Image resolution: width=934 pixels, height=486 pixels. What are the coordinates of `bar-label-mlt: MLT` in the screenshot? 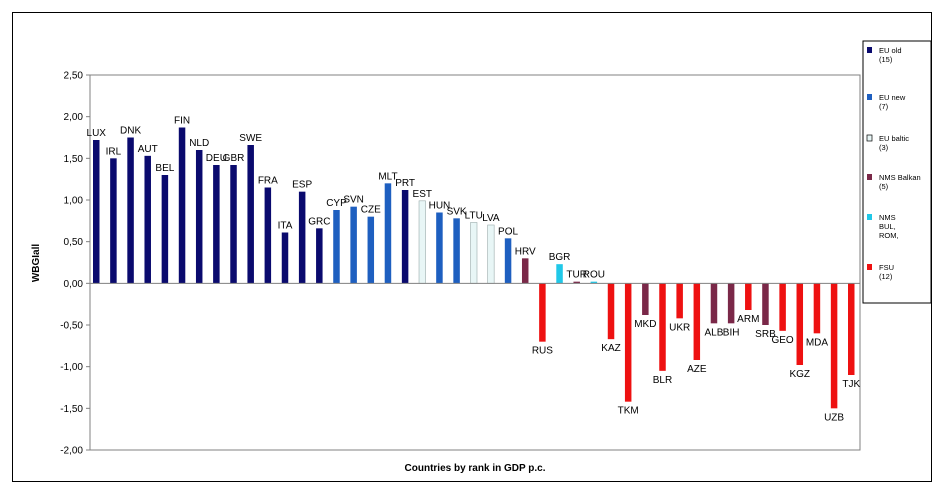 It's located at (387, 176).